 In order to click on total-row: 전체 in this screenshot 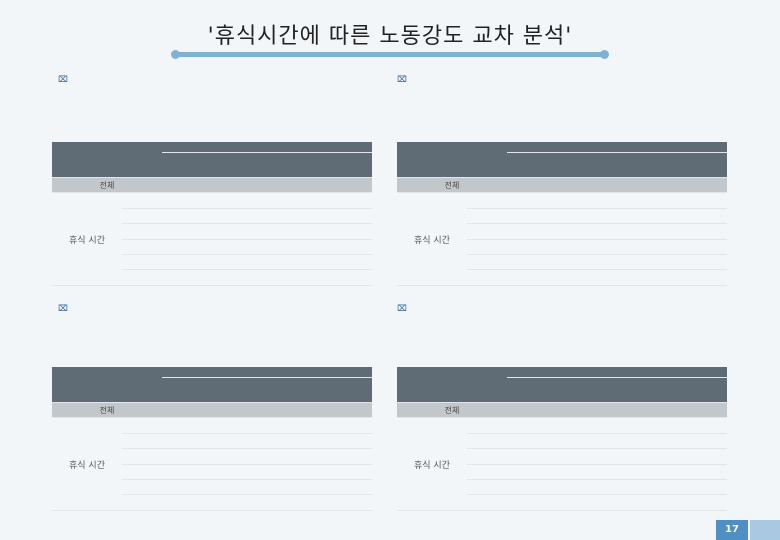, I will do `click(212, 410)`.